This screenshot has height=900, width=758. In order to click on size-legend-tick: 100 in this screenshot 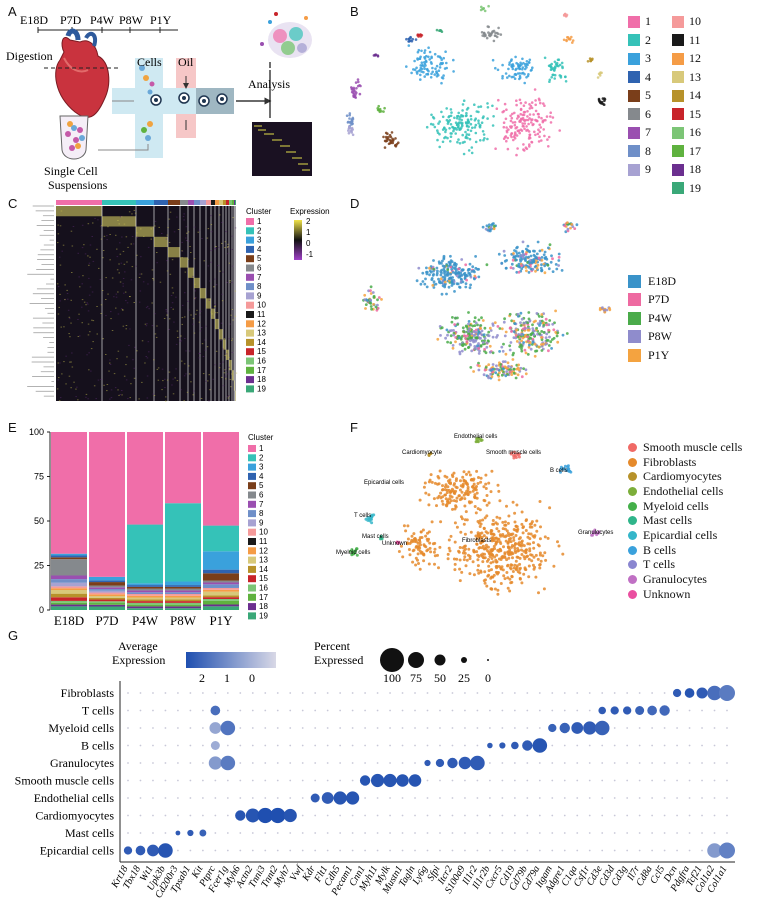, I will do `click(392, 678)`.